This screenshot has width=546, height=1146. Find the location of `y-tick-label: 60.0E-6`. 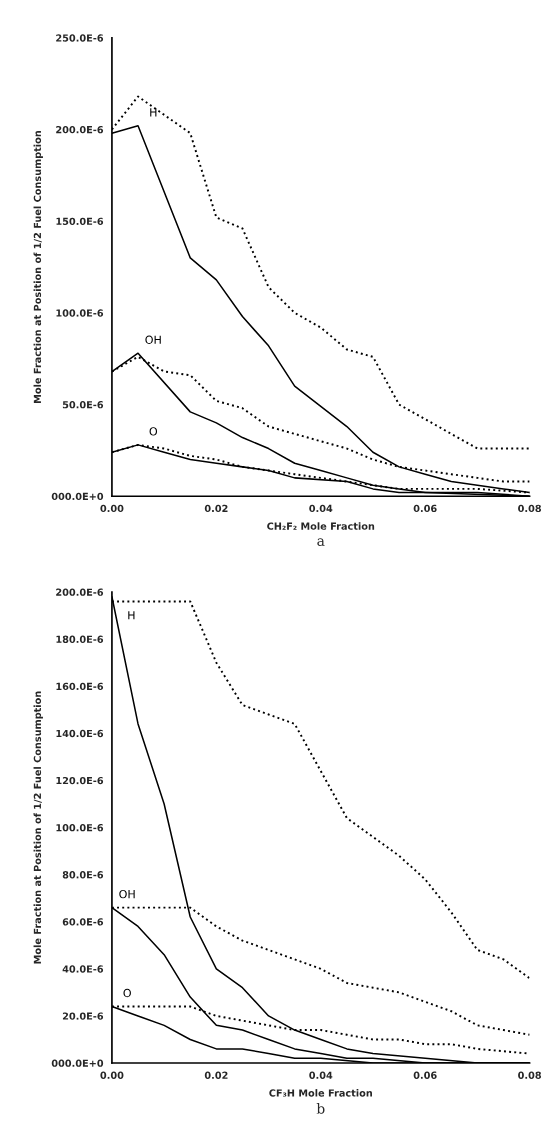

y-tick-label: 60.0E-6 is located at coordinates (83, 922).